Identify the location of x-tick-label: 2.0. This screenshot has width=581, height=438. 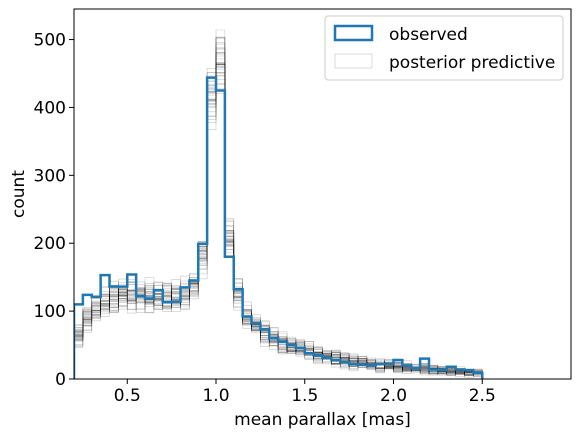
(393, 396).